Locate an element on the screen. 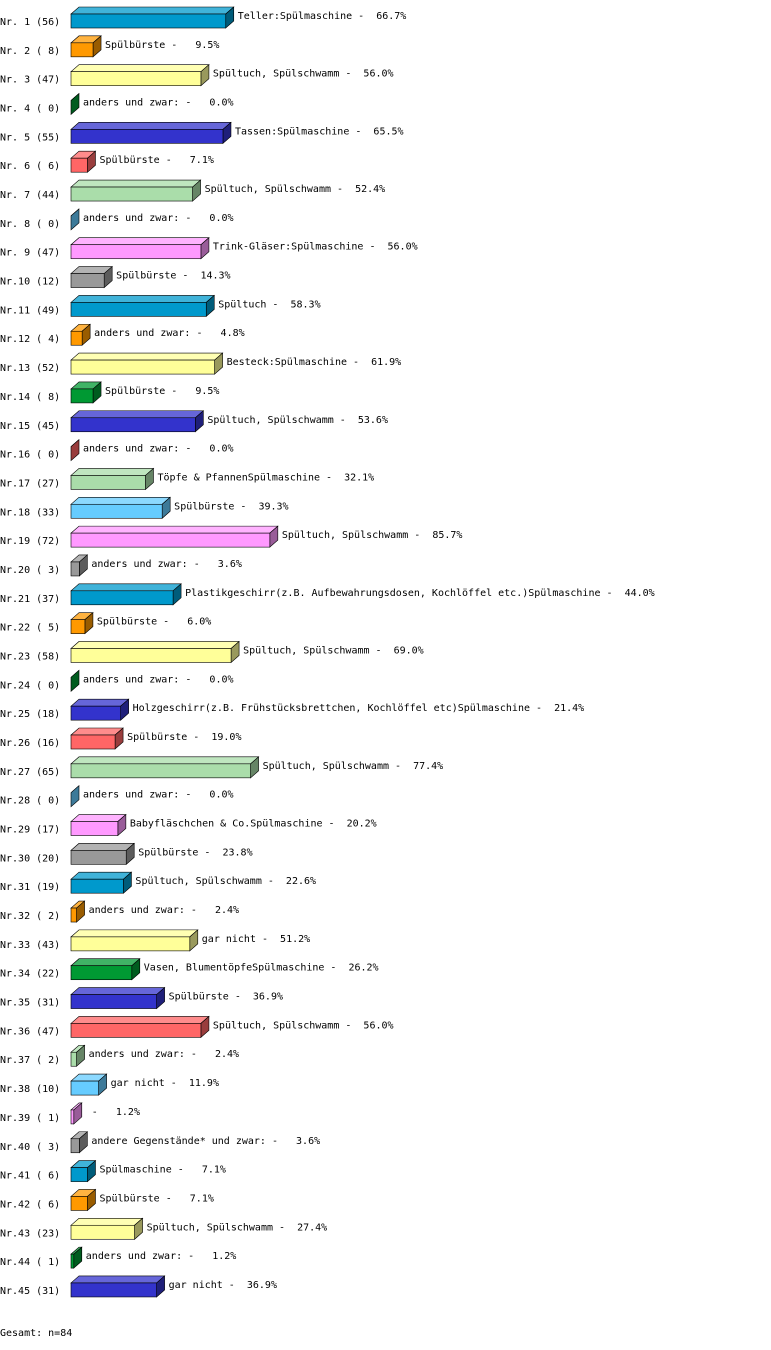 Image resolution: width=771 pixels, height=1350 pixels. category-label: Nr.20 ( 3) is located at coordinates (30, 570).